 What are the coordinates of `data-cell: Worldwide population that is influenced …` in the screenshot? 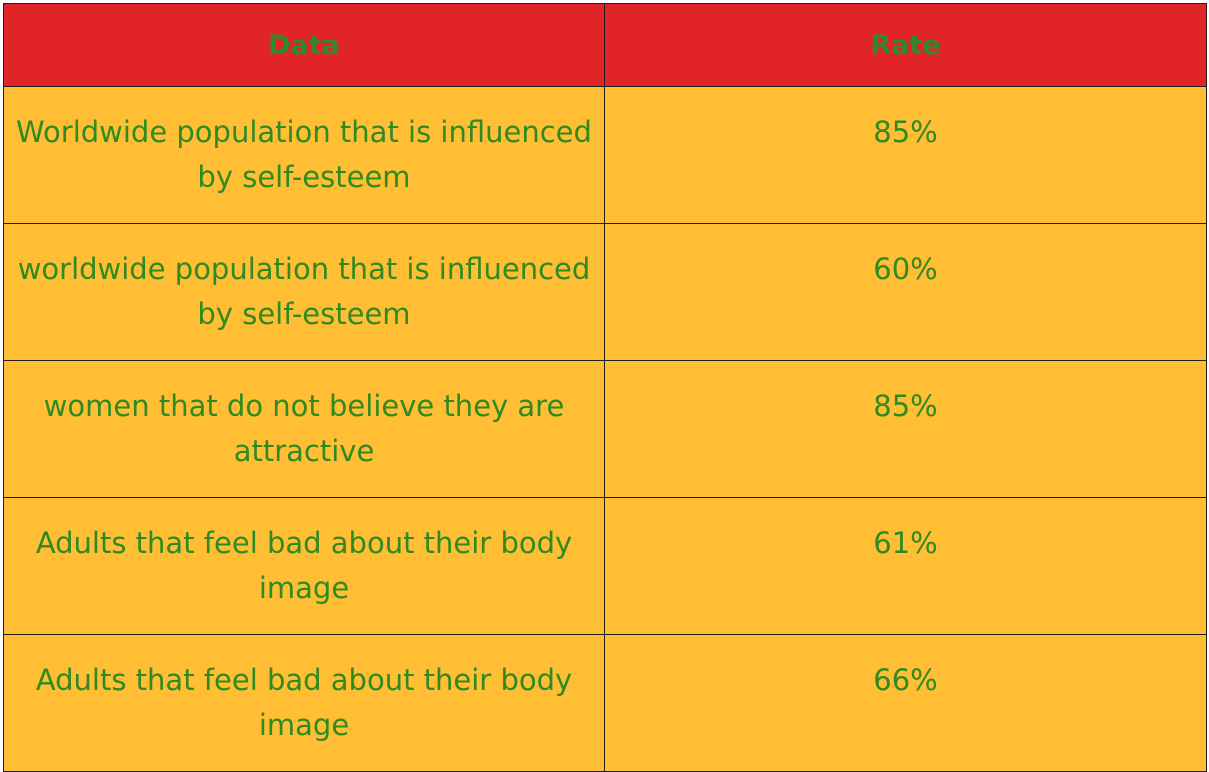 It's located at (304, 155).